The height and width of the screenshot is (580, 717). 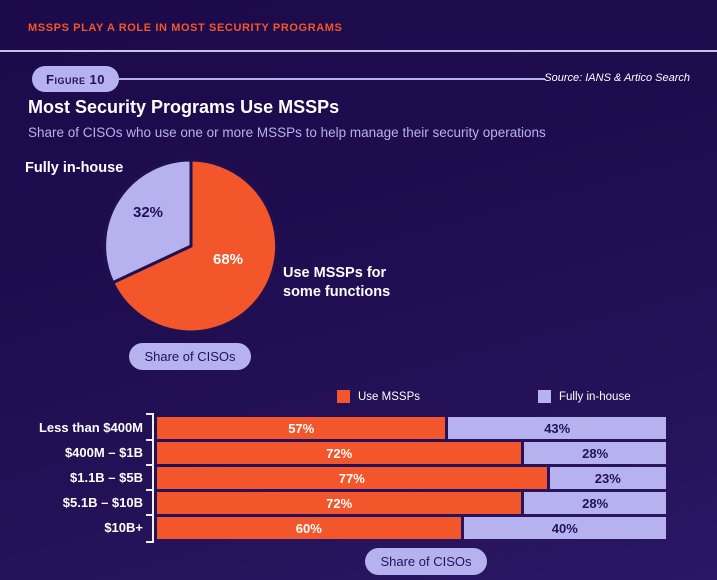 What do you see at coordinates (336, 283) in the screenshot?
I see `pie-label-use-mssps: Use MSSPs for some functions` at bounding box center [336, 283].